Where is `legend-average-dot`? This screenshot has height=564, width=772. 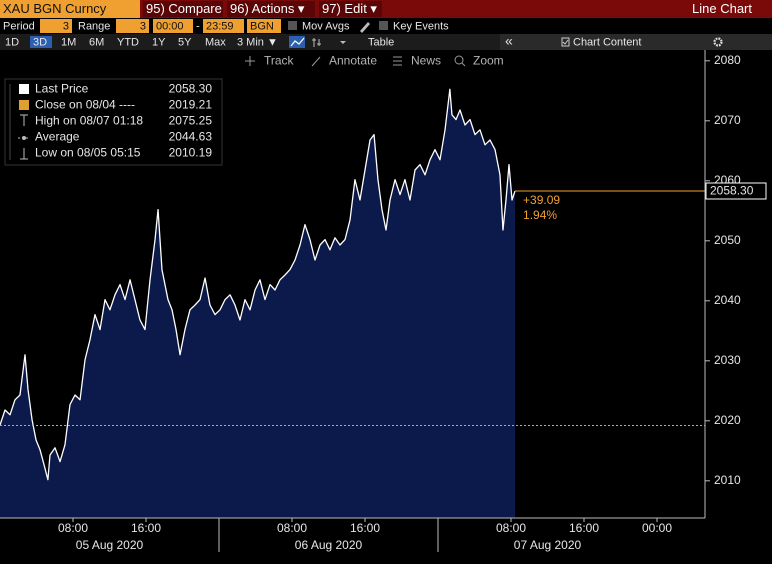
legend-average-dot is located at coordinates (24, 138).